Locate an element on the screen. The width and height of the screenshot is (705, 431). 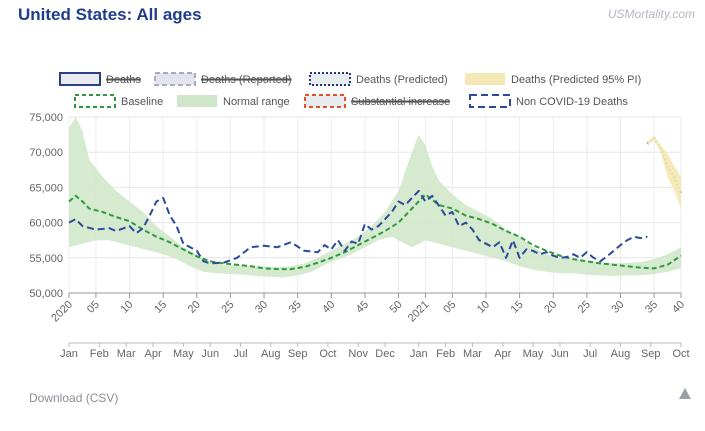
legend-item-normal: Normal range is located at coordinates (233, 101).